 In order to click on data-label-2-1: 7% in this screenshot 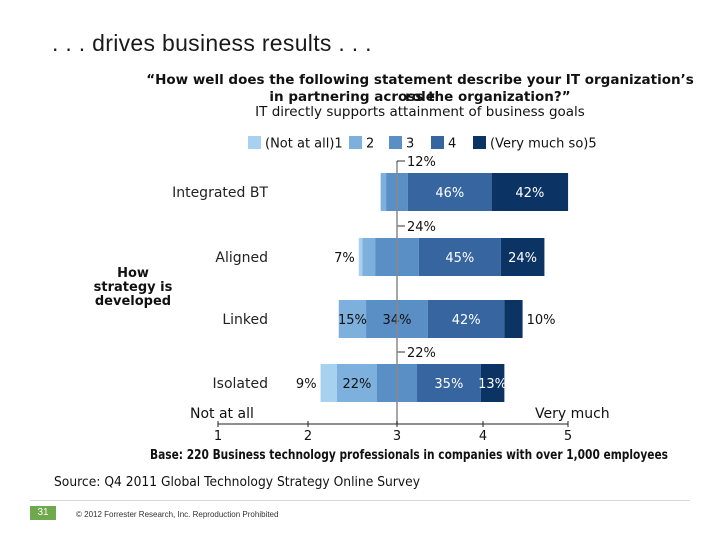, I will do `click(344, 258)`.